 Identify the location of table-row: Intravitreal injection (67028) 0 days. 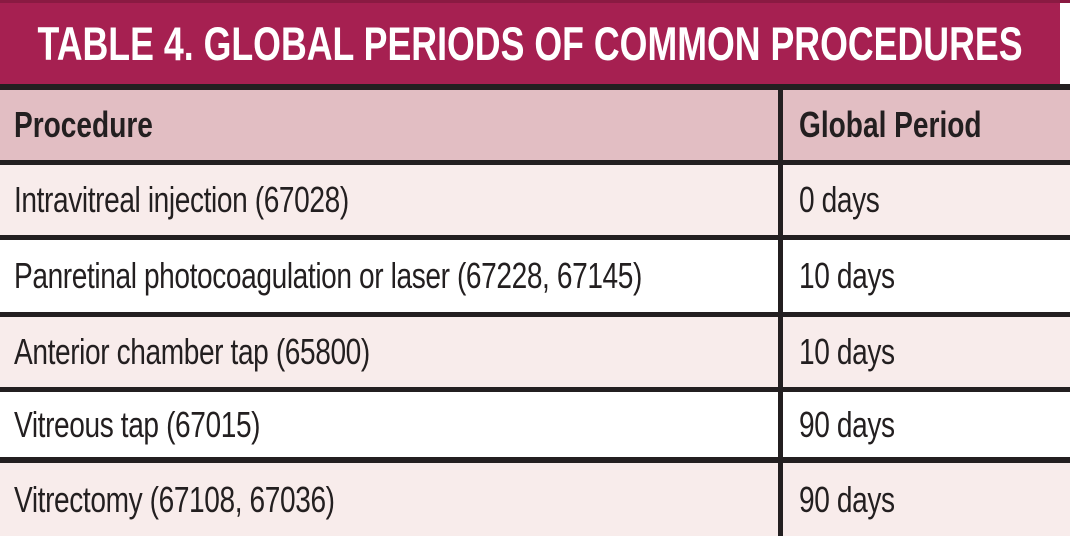
(535, 202).